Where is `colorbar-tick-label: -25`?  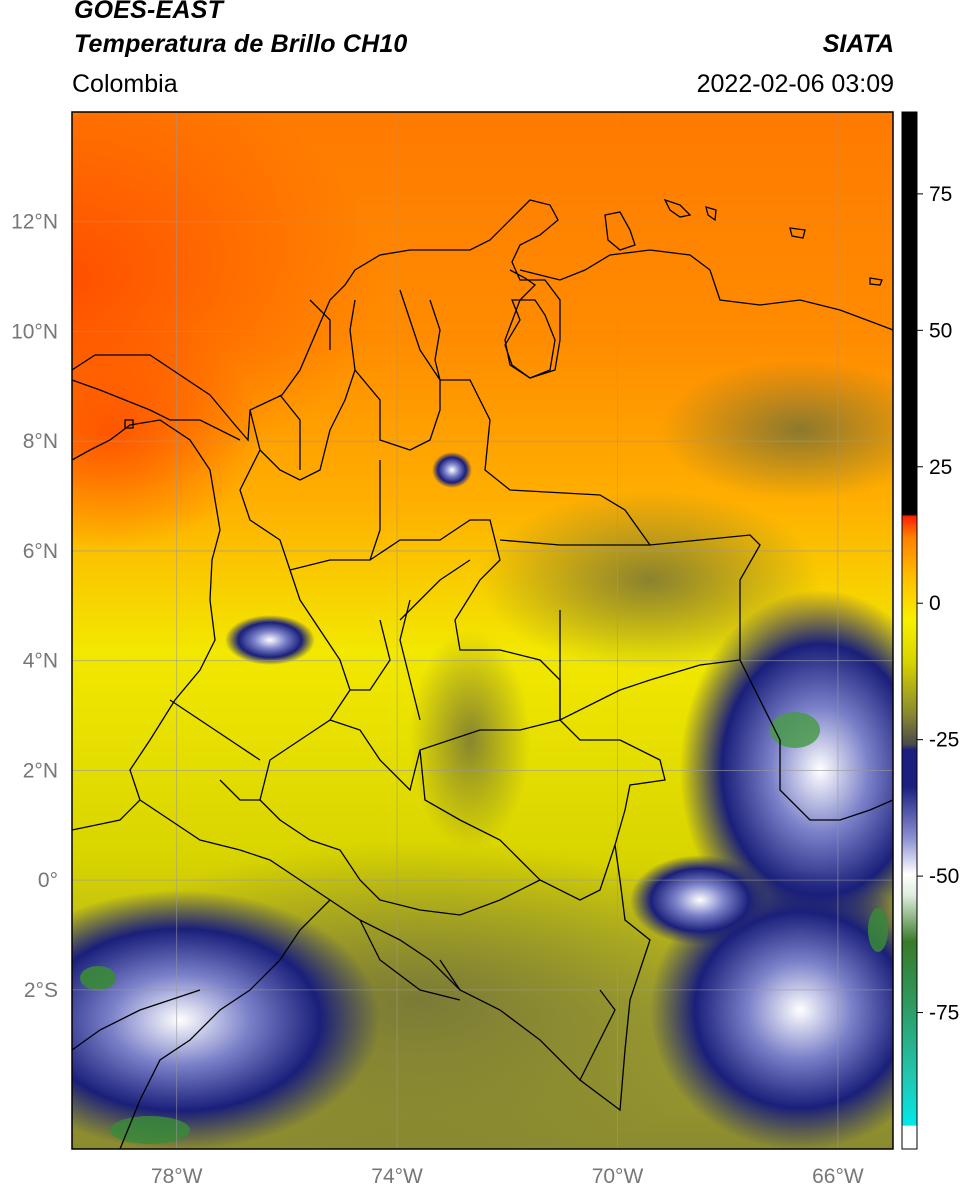
colorbar-tick-label: -25 is located at coordinates (944, 740).